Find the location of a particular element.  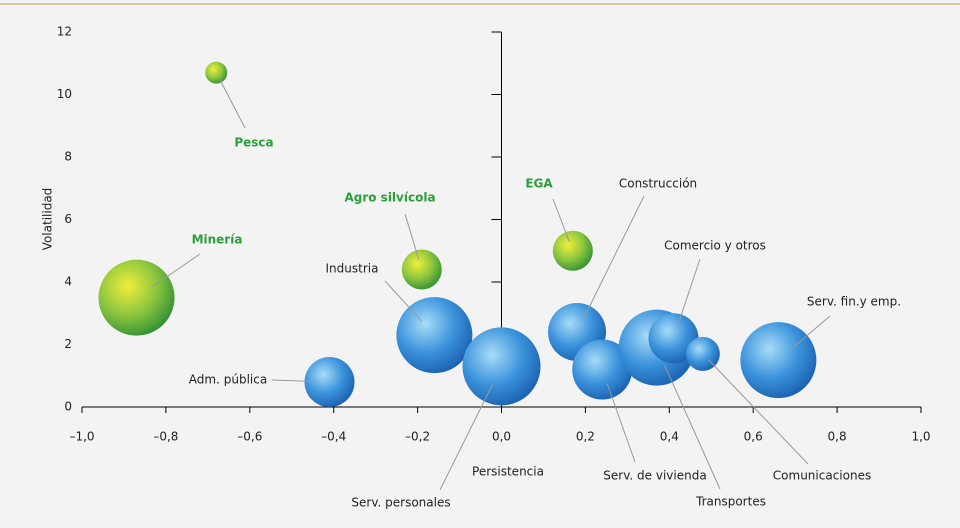

x-tick-label: 0,0 is located at coordinates (501, 437).